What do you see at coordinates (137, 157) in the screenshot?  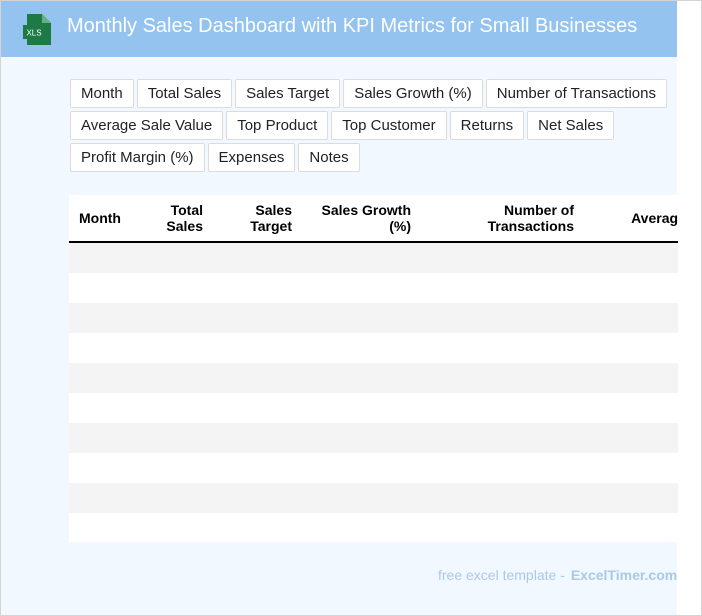 I see `column-chip-profit-margin: Profit Margin (%)` at bounding box center [137, 157].